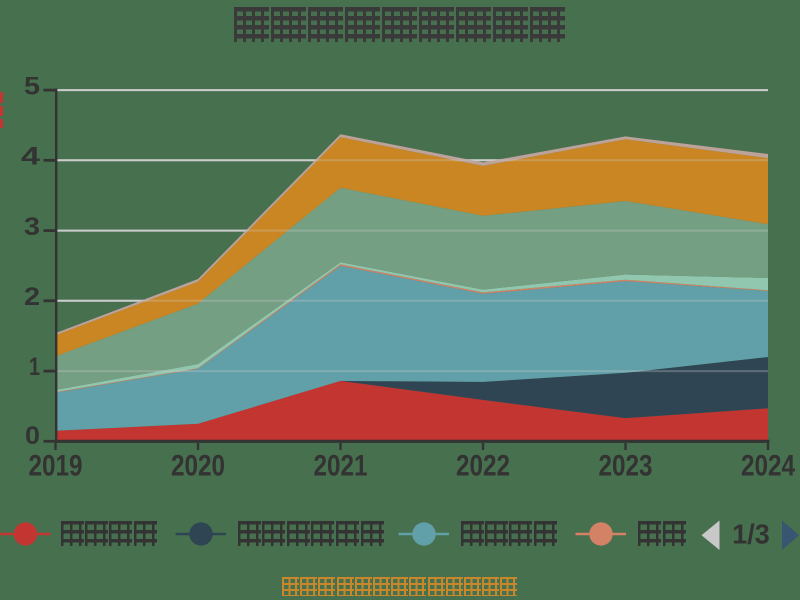 This screenshot has width=800, height=600. Describe the element at coordinates (626, 466) in the screenshot. I see `svg-text: 2023` at that location.